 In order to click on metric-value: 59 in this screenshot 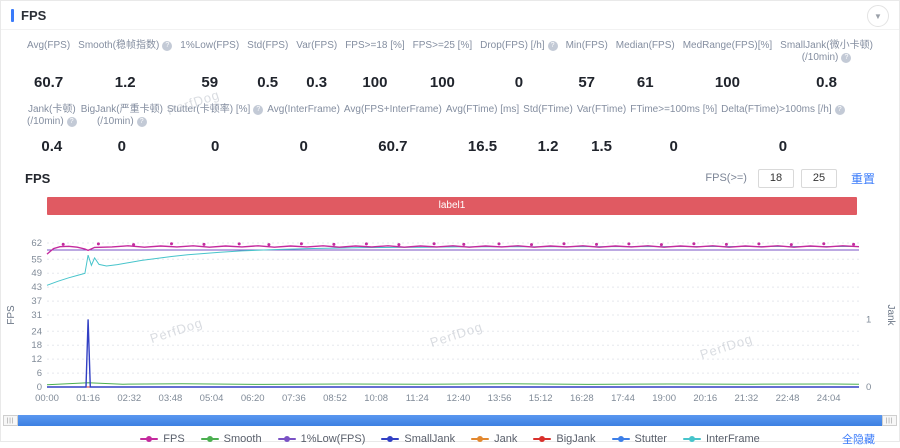, I will do `click(210, 82)`.